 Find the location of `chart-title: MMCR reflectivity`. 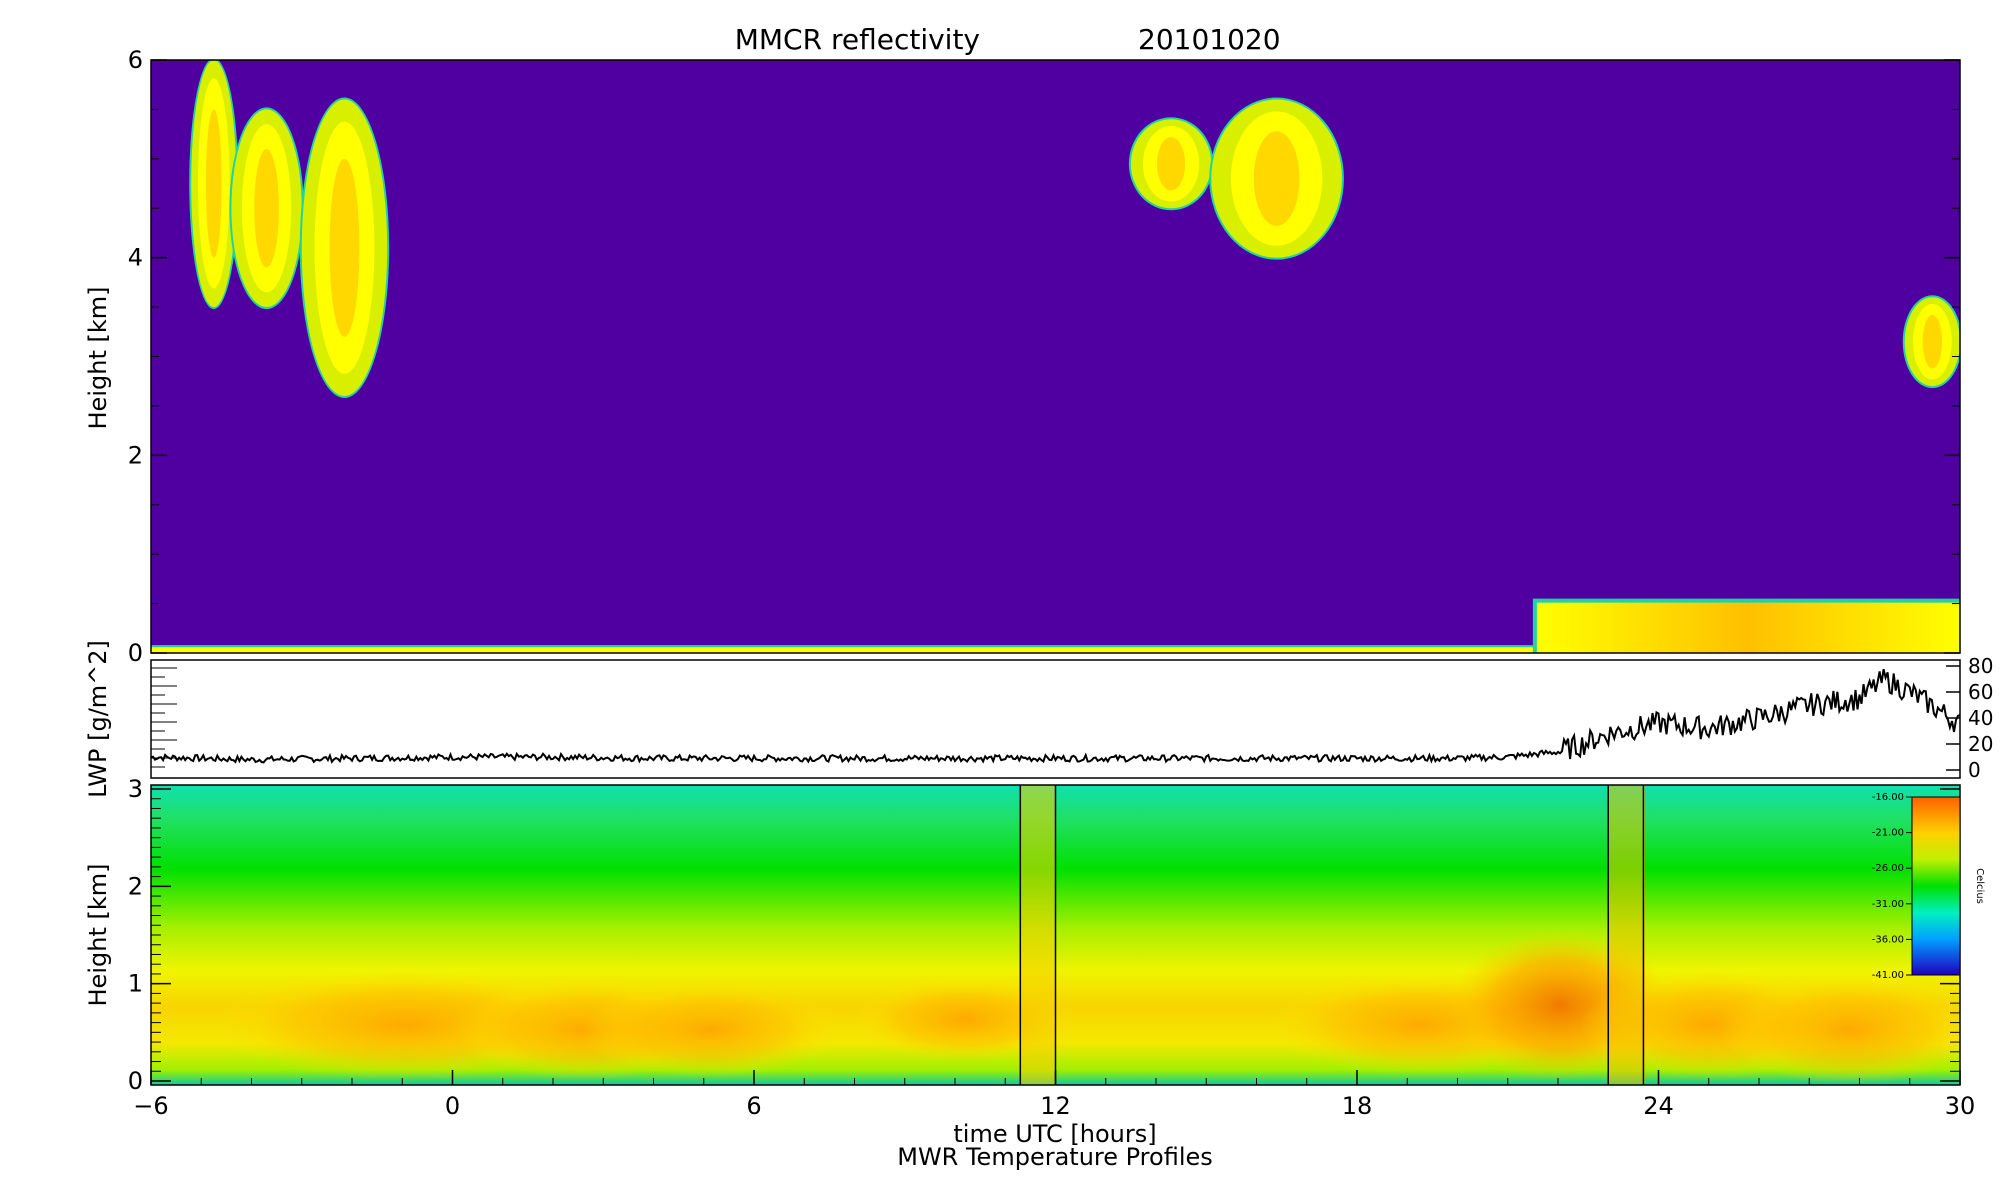

chart-title: MMCR reflectivity is located at coordinates (857, 39).